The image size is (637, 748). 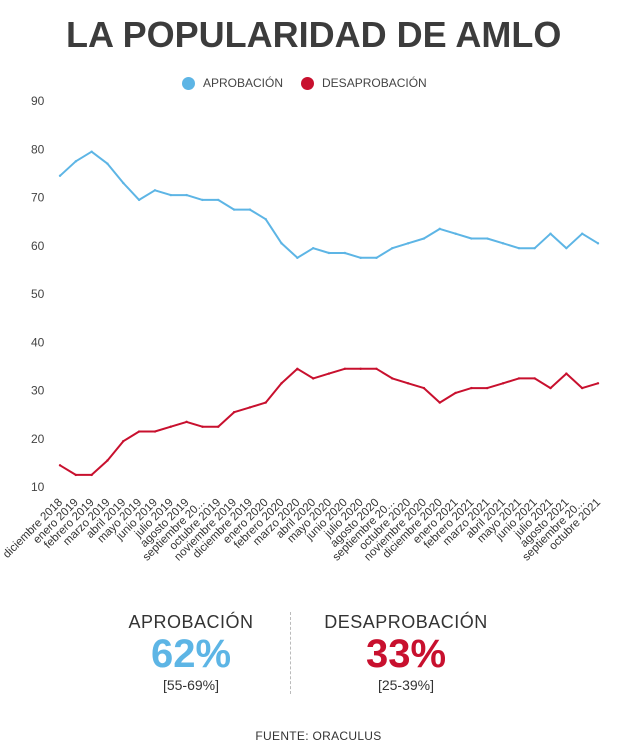 I want to click on approval-summary: APROBACIÓN 62% [55-69%], so click(x=191, y=652).